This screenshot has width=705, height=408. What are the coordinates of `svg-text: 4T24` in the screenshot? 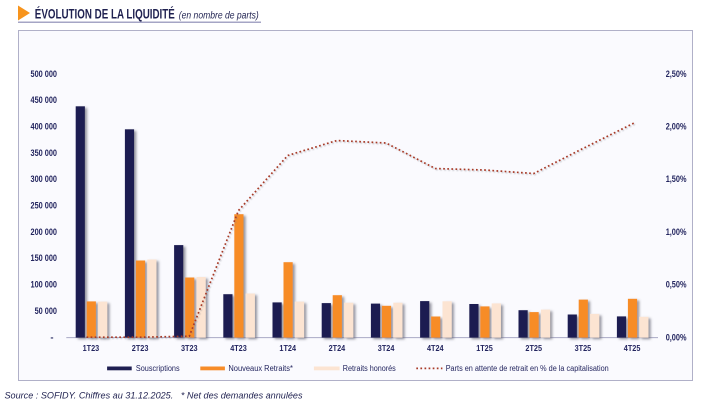 It's located at (435, 348).